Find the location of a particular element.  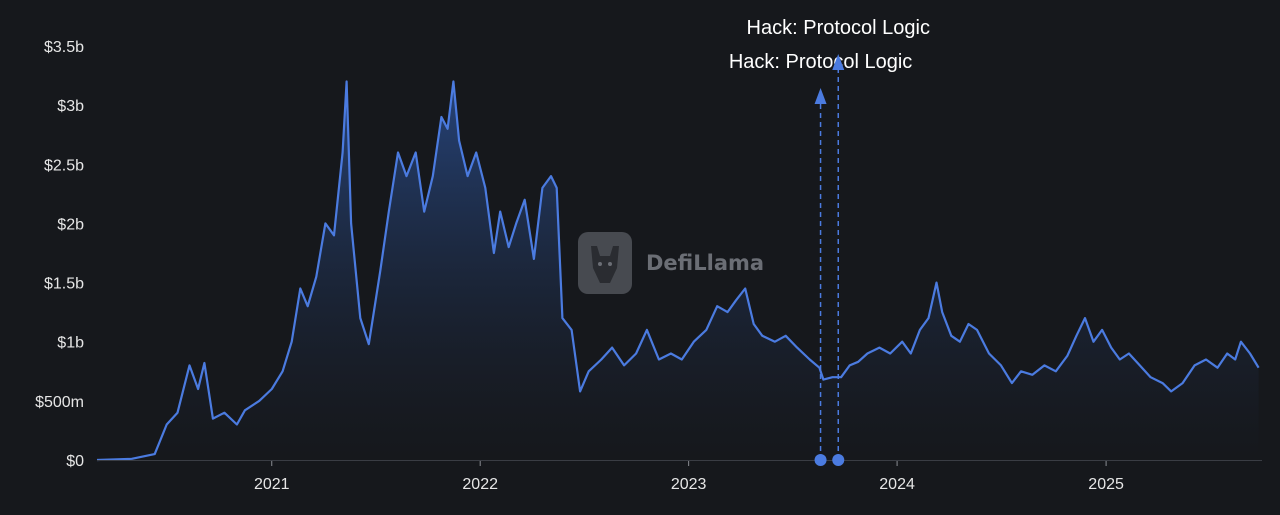

y-tick-label: $3.5b is located at coordinates (64, 47).